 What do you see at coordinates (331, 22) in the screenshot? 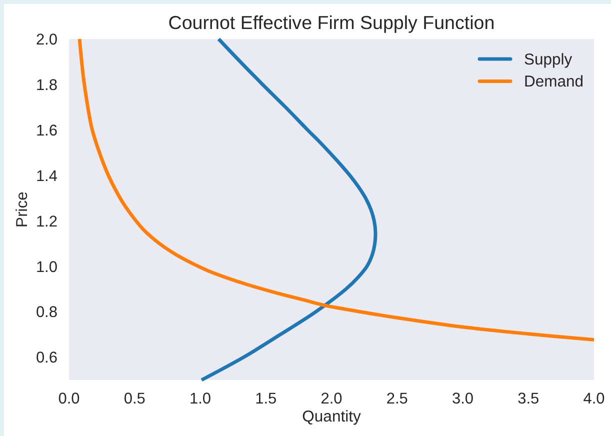
I see `chart-title: Cournot Effective Firm Supply Function` at bounding box center [331, 22].